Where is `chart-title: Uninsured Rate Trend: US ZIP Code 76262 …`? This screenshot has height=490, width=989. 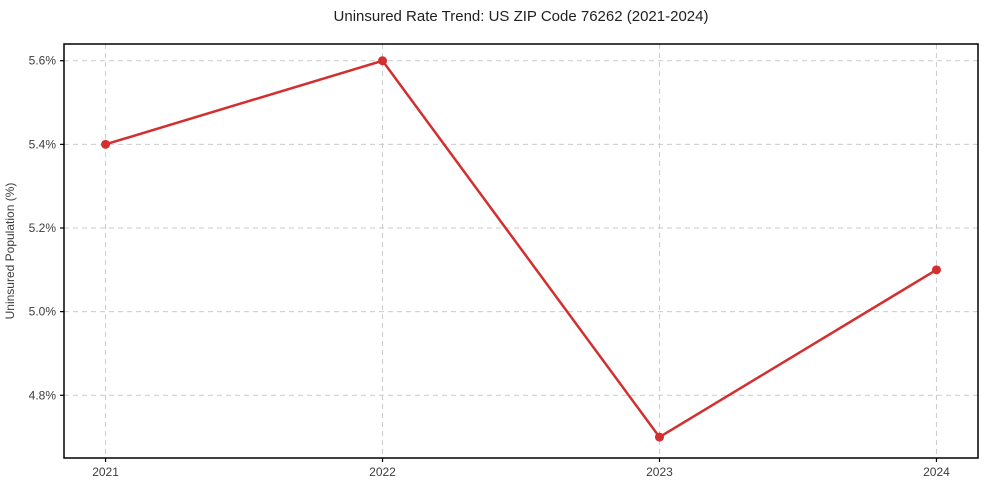
chart-title: Uninsured Rate Trend: US ZIP Code 76262 … is located at coordinates (521, 16).